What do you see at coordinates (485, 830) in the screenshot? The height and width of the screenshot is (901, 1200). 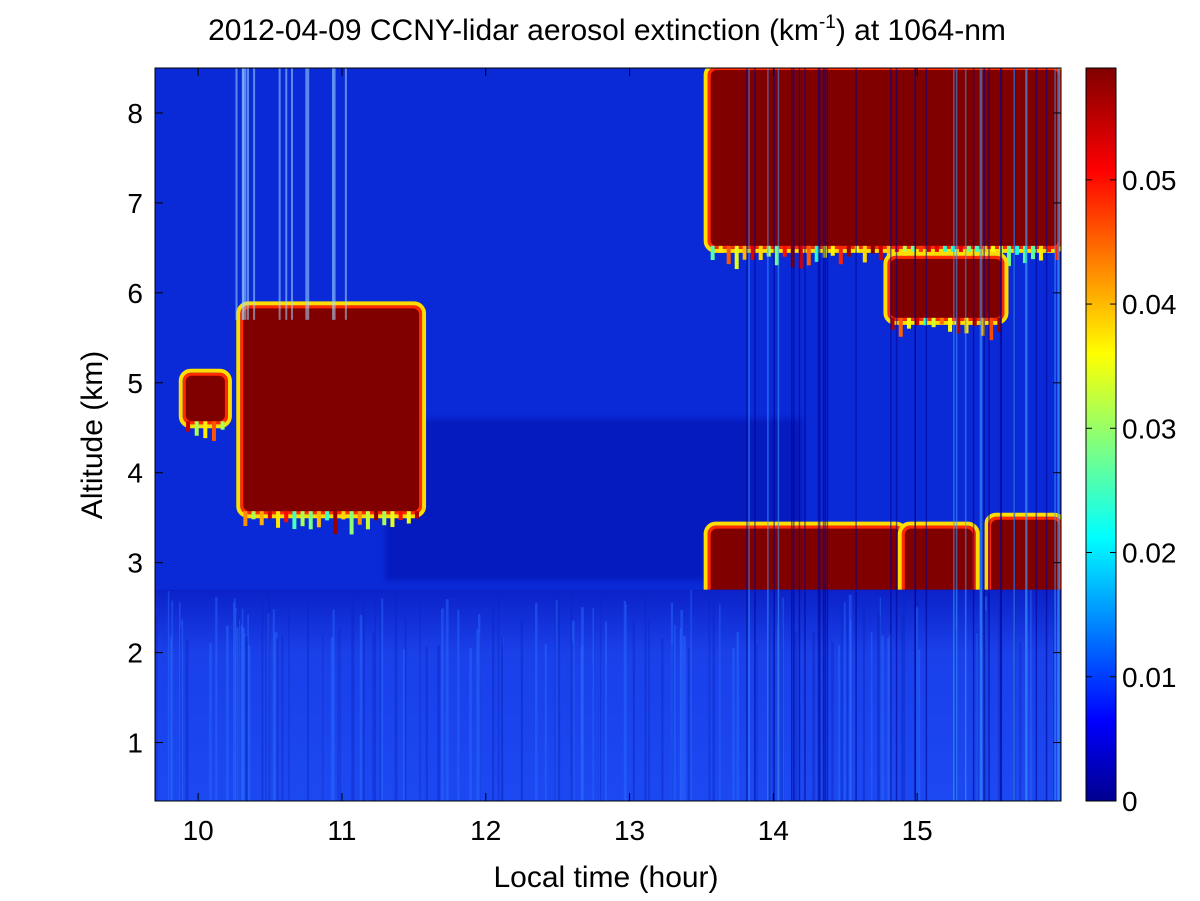 I see `x-tick-label: 12` at bounding box center [485, 830].